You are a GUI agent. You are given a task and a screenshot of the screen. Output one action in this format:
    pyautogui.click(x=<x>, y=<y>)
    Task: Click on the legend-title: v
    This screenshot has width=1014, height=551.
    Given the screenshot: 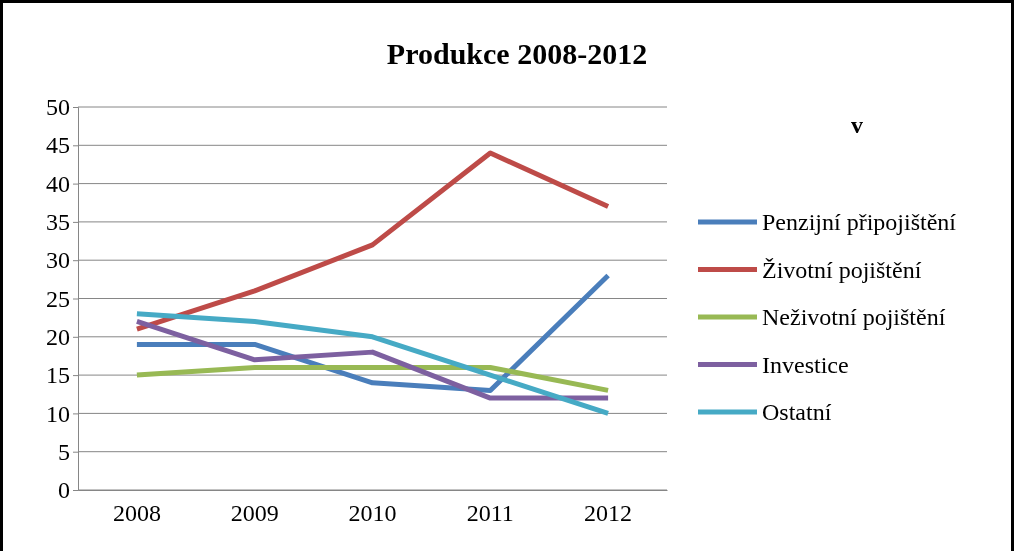 What is the action you would take?
    pyautogui.click(x=857, y=125)
    